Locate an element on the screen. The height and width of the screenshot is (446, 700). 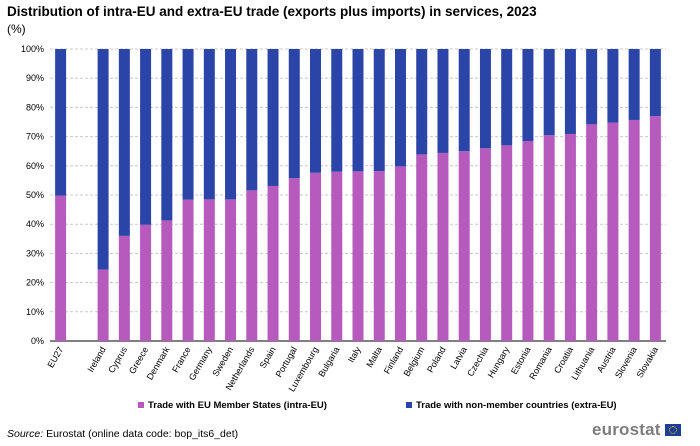
chart-subtitle: (%) is located at coordinates (16, 29).